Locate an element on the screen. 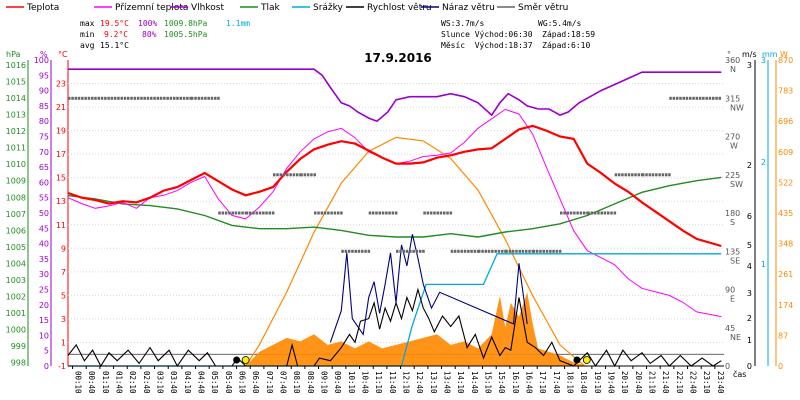  sunset-marker is located at coordinates (586, 360).